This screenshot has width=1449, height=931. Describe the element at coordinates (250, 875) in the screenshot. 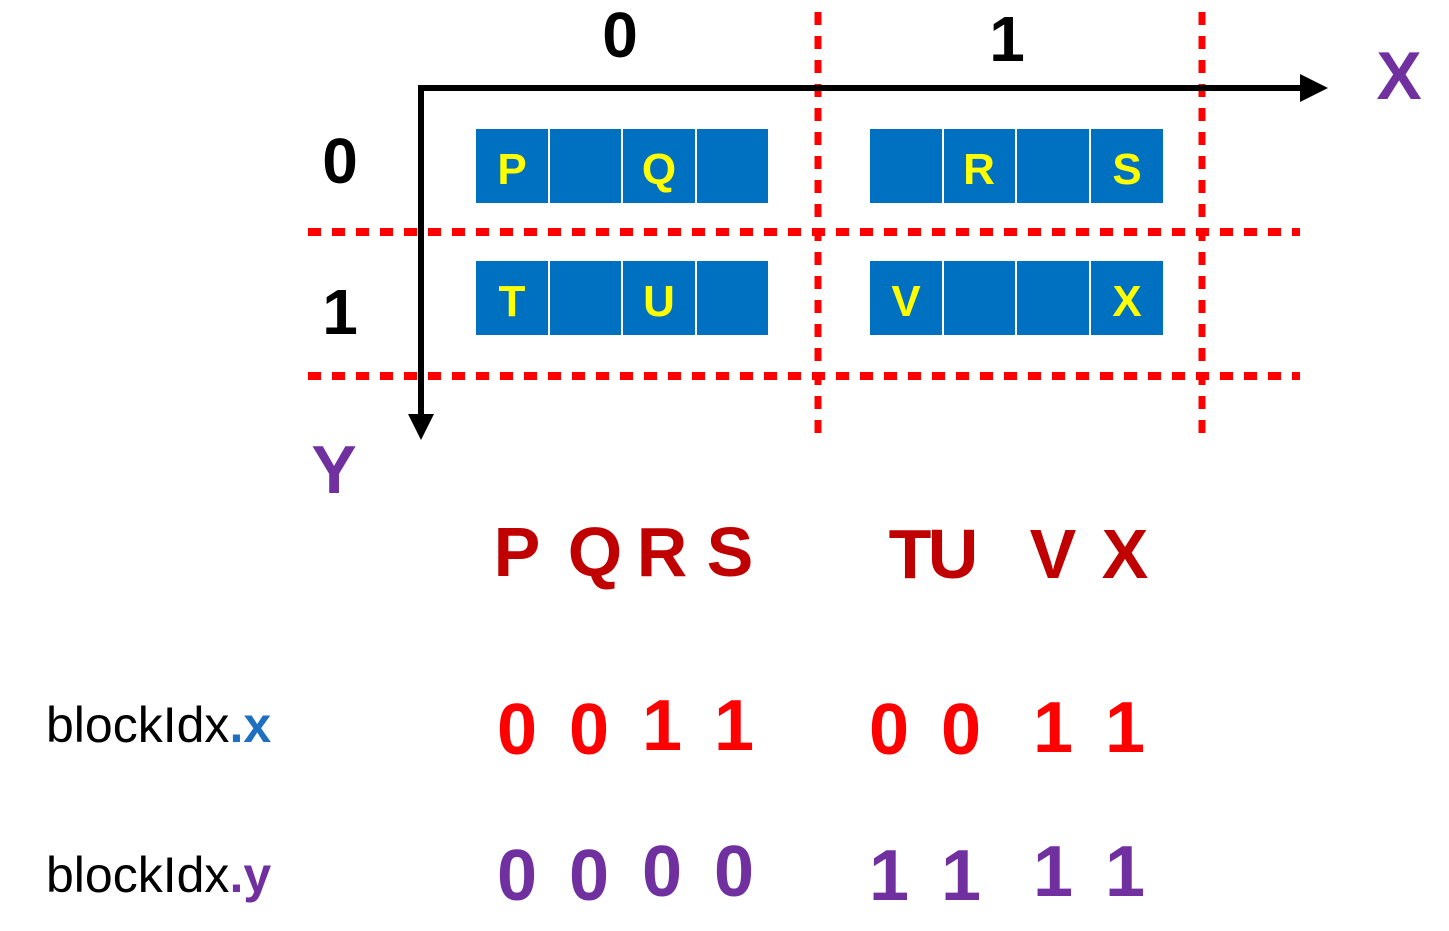

I see `blockidx-y-suffix: .y` at that location.